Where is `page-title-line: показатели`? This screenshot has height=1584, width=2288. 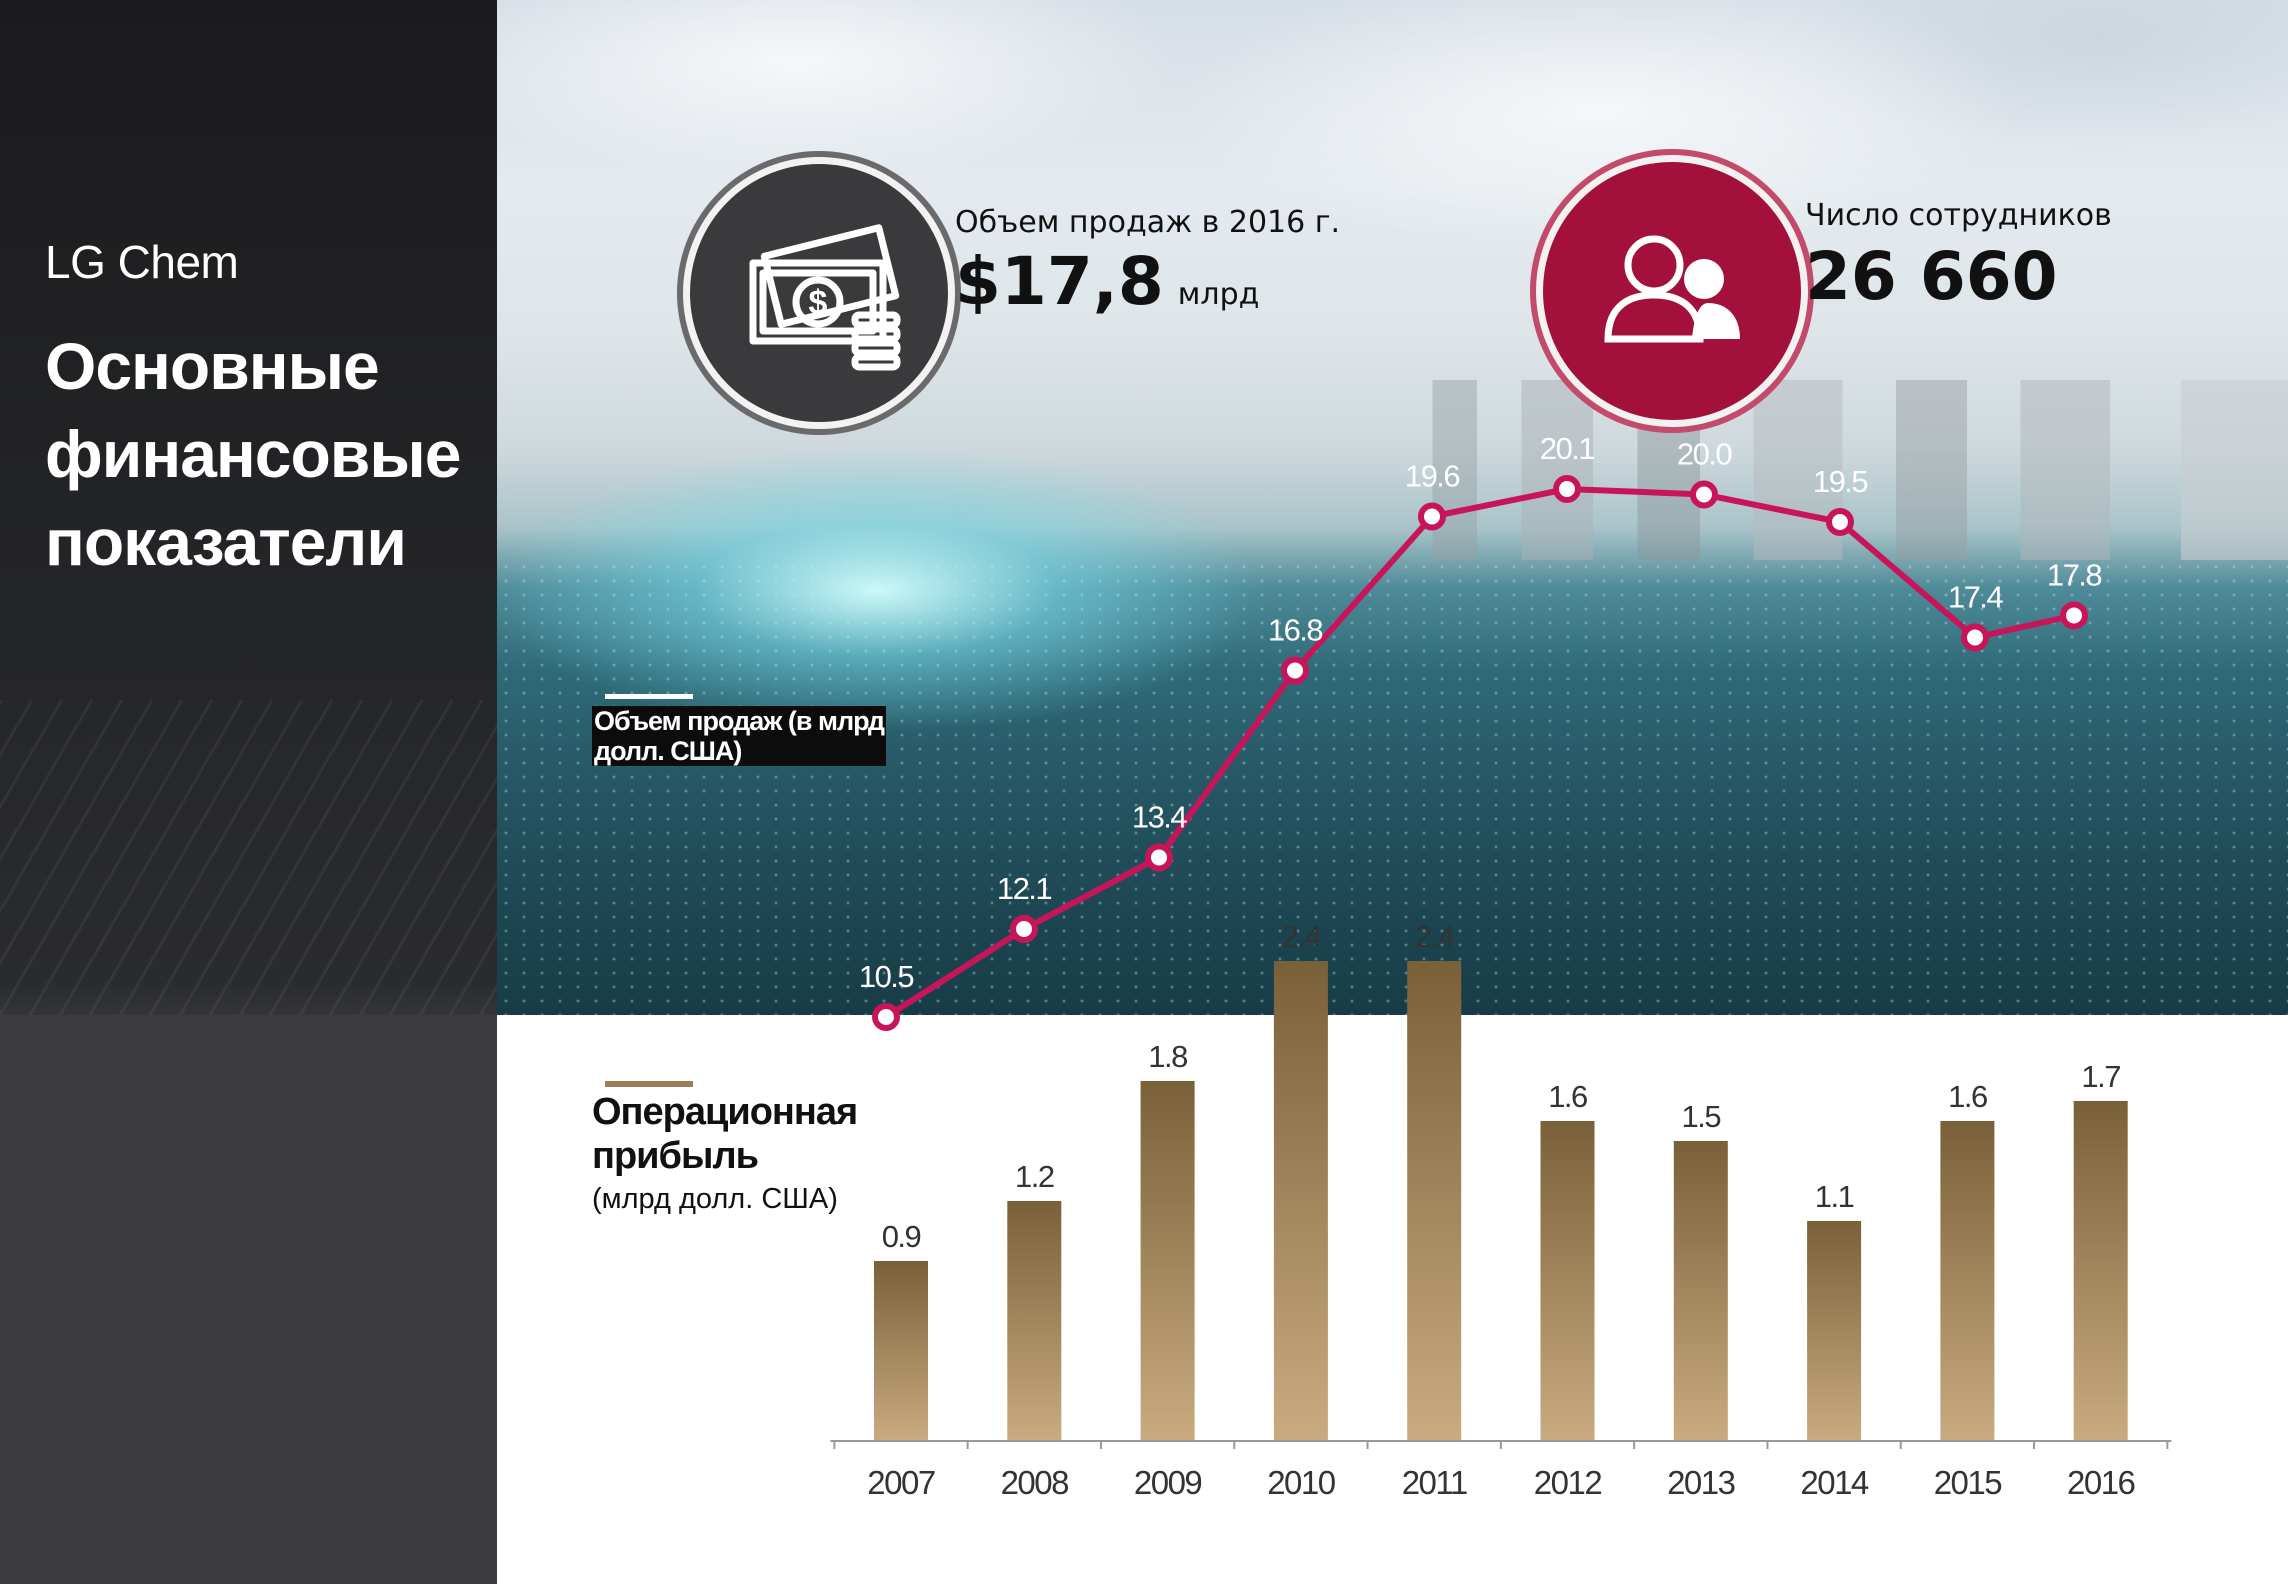
page-title-line: показатели is located at coordinates (226, 542).